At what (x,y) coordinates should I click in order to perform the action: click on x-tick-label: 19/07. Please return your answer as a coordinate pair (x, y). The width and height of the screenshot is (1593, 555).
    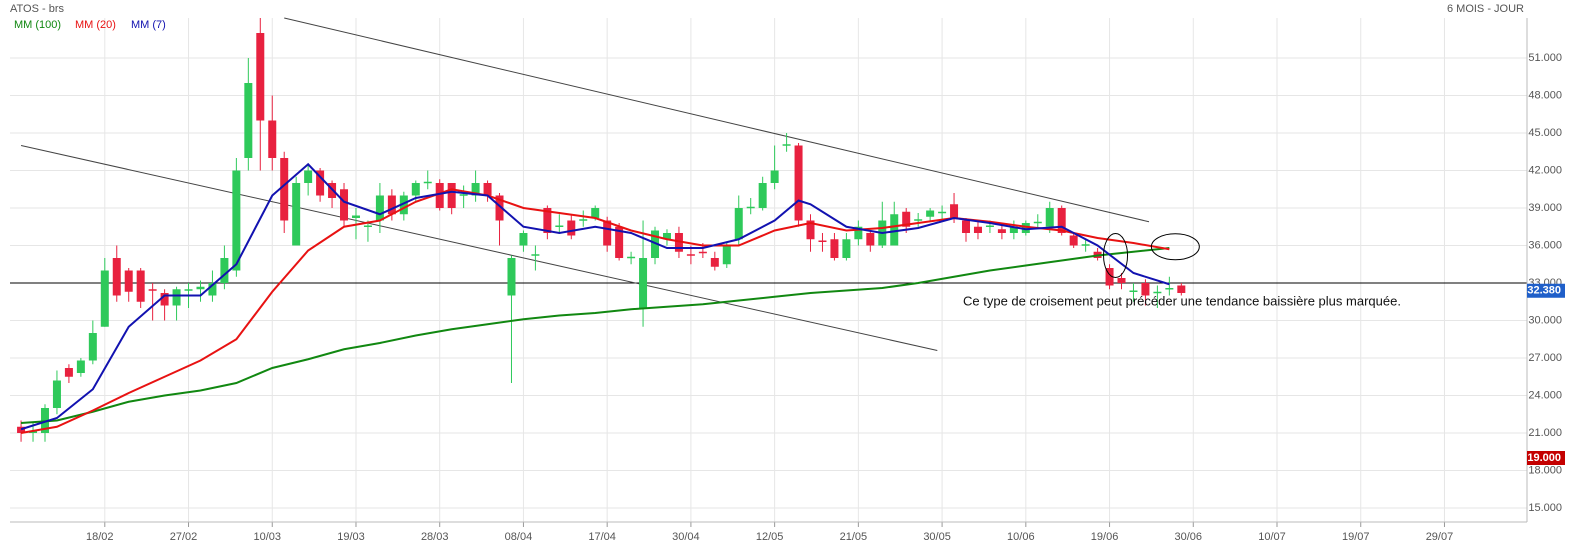
    Looking at the image, I should click on (1356, 537).